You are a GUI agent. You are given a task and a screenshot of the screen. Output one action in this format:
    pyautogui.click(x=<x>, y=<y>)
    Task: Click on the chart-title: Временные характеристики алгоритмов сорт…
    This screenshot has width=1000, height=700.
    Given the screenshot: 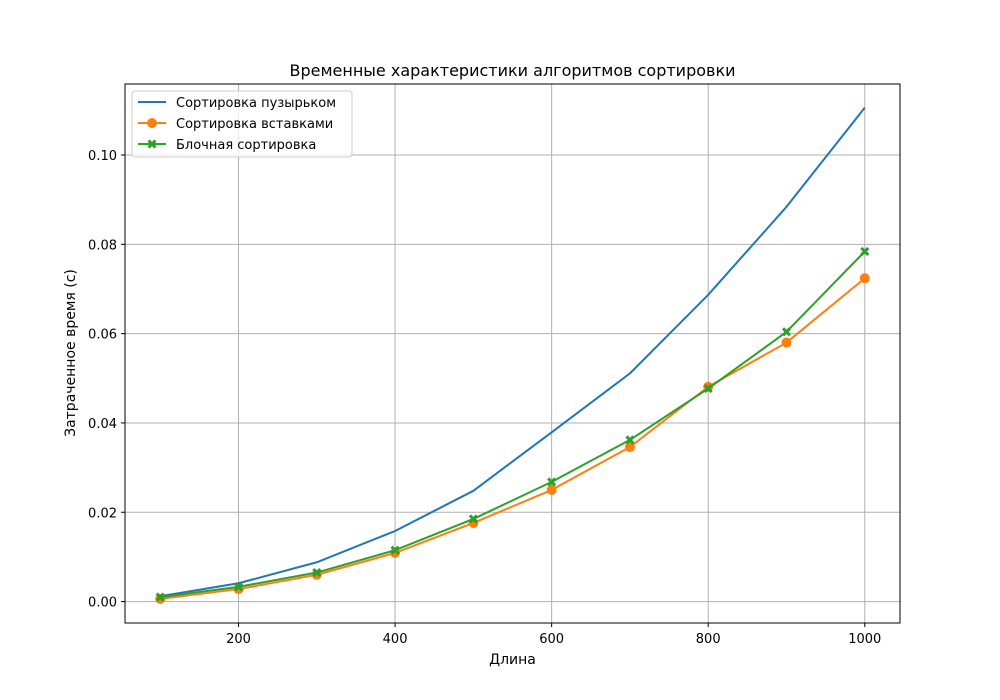 What is the action you would take?
    pyautogui.click(x=512, y=70)
    